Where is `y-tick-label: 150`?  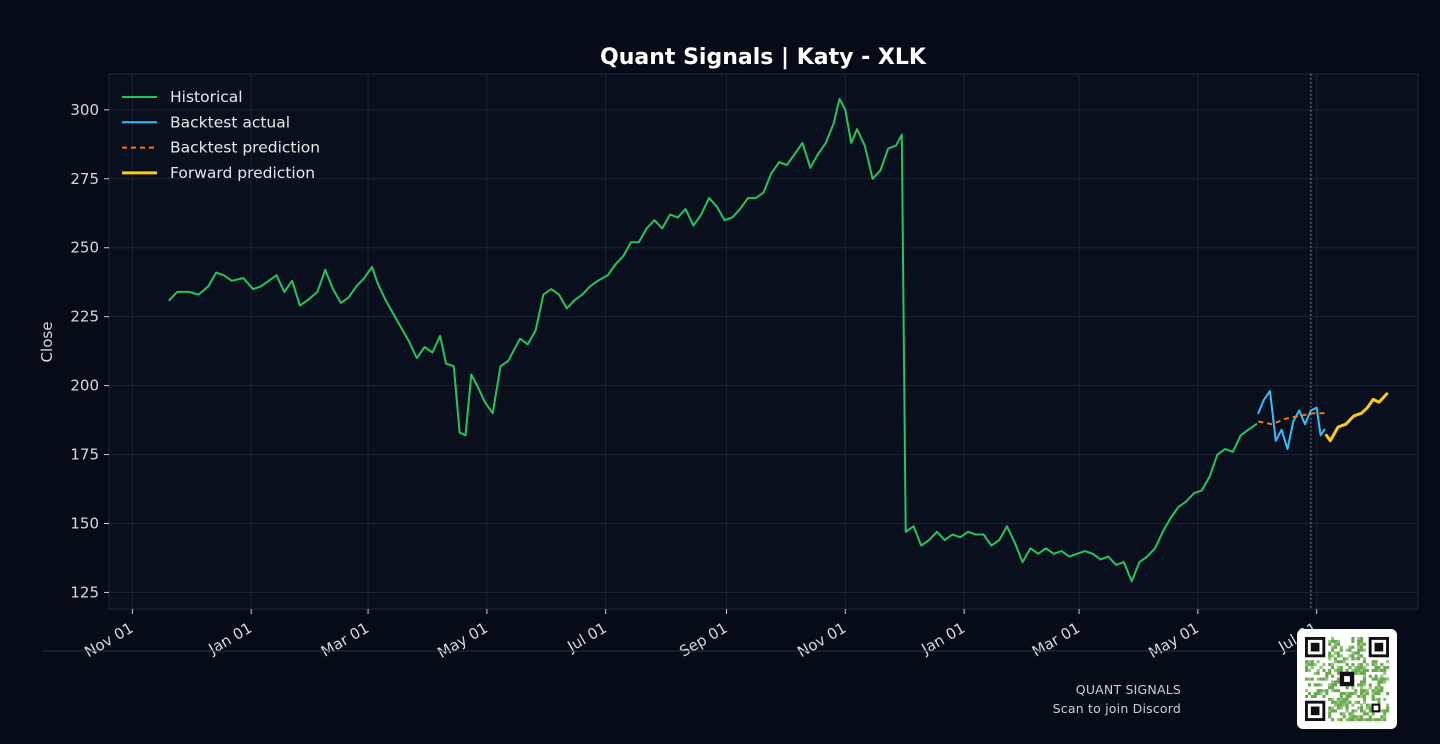 y-tick-label: 150 is located at coordinates (84, 524).